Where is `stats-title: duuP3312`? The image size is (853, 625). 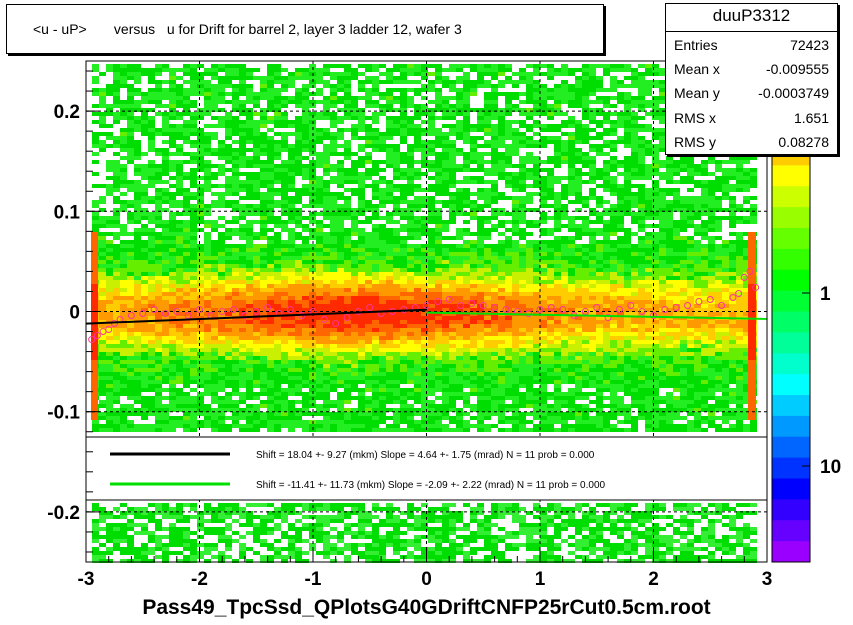 stats-title: duuP3312 is located at coordinates (751, 15).